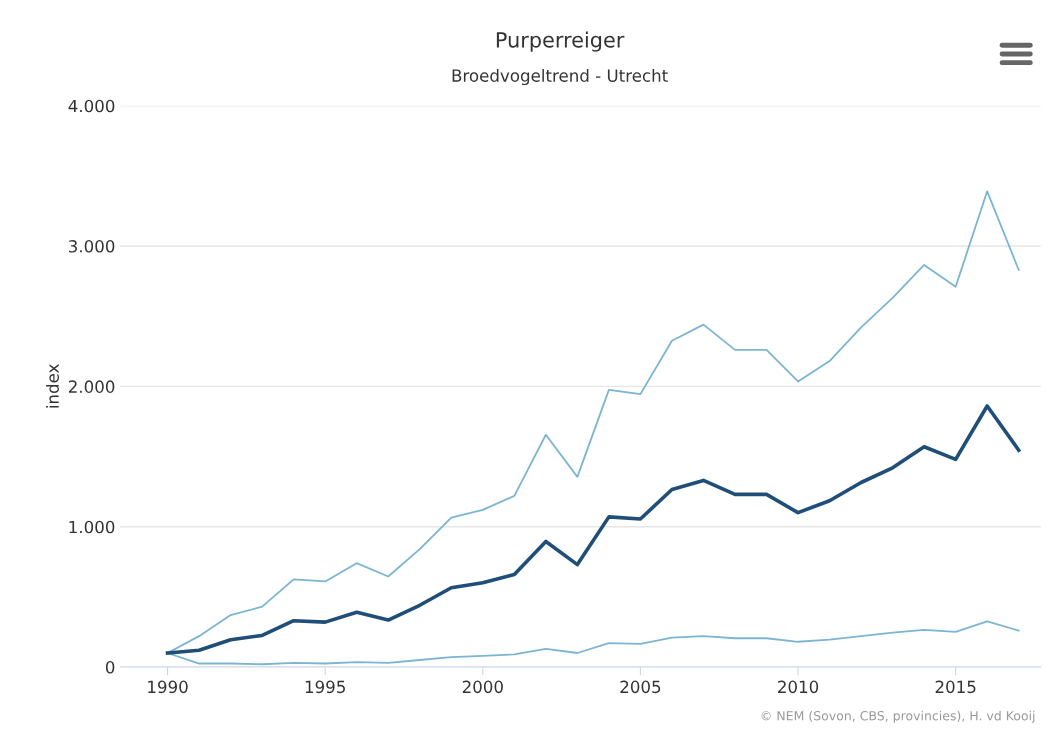 This screenshot has width=1046, height=729. What do you see at coordinates (560, 77) in the screenshot?
I see `chart-subtitle: Broedvogeltrend - Utrecht` at bounding box center [560, 77].